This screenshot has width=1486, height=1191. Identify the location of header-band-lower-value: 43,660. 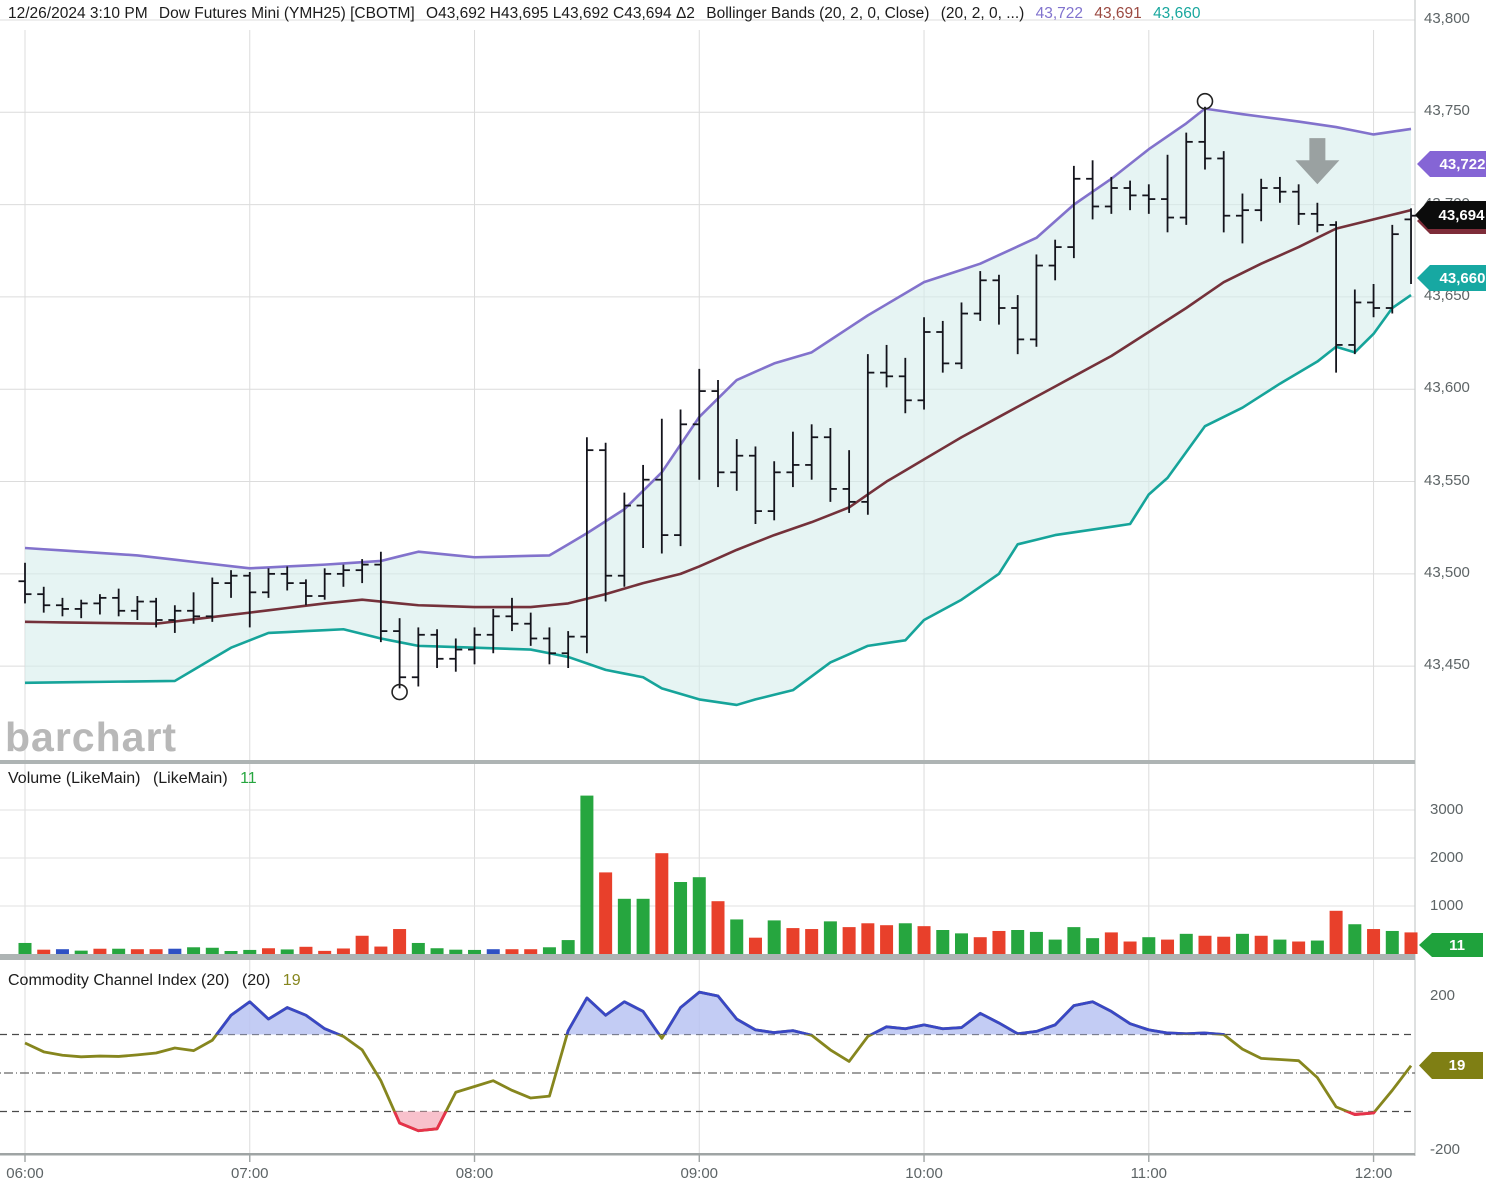
(1177, 13).